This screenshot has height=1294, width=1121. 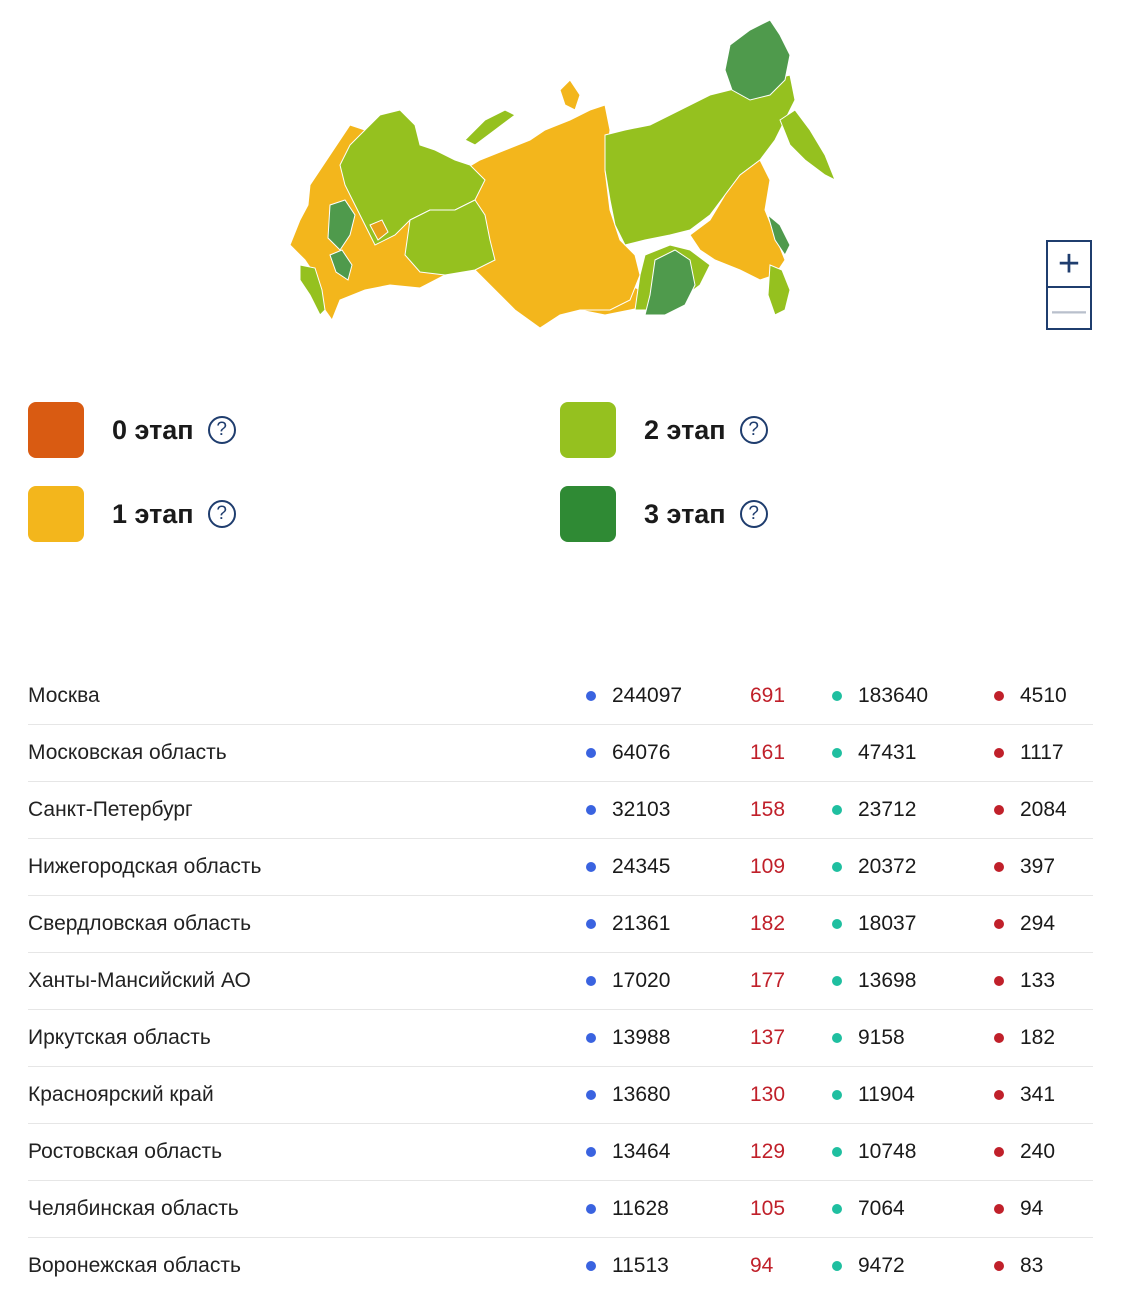 I want to click on deaths-value: 4510, so click(x=1043, y=695).